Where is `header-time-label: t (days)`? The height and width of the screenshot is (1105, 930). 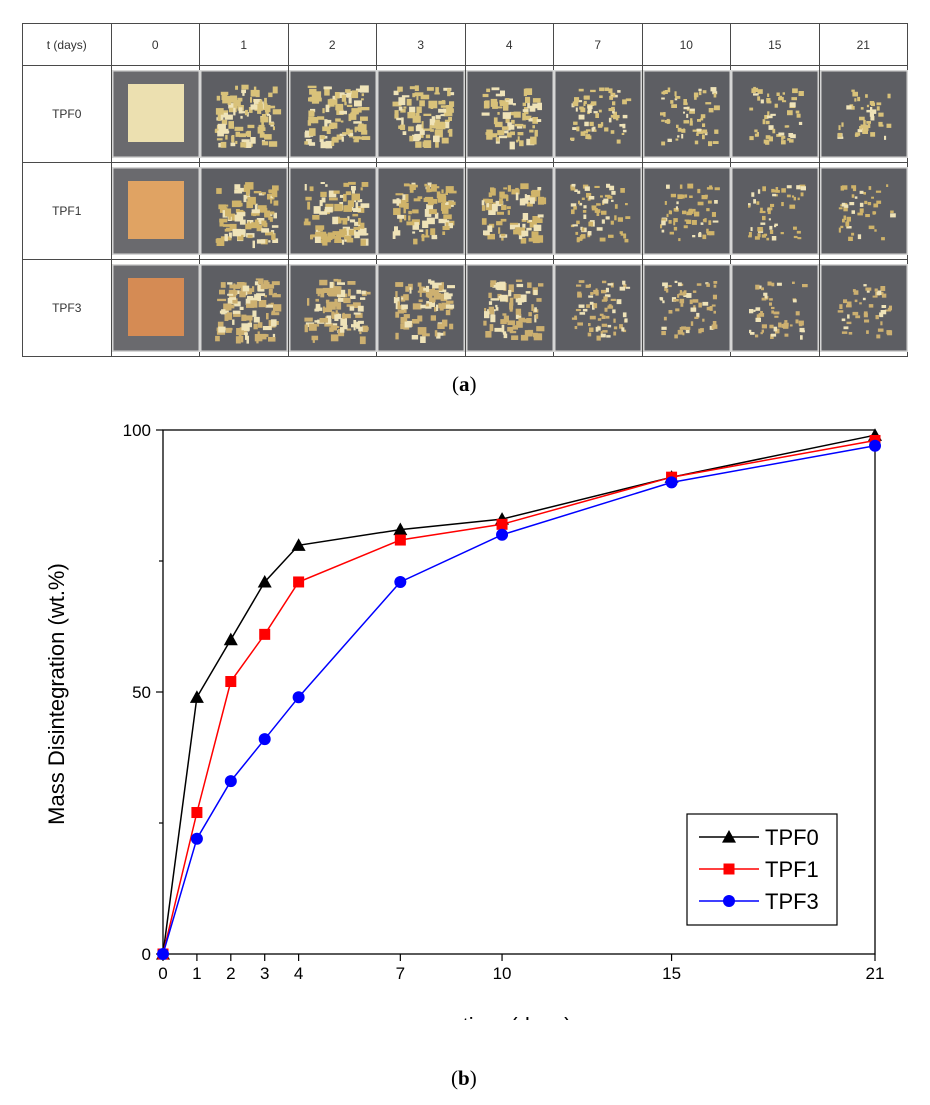
header-time-label: t (days) is located at coordinates (67, 44).